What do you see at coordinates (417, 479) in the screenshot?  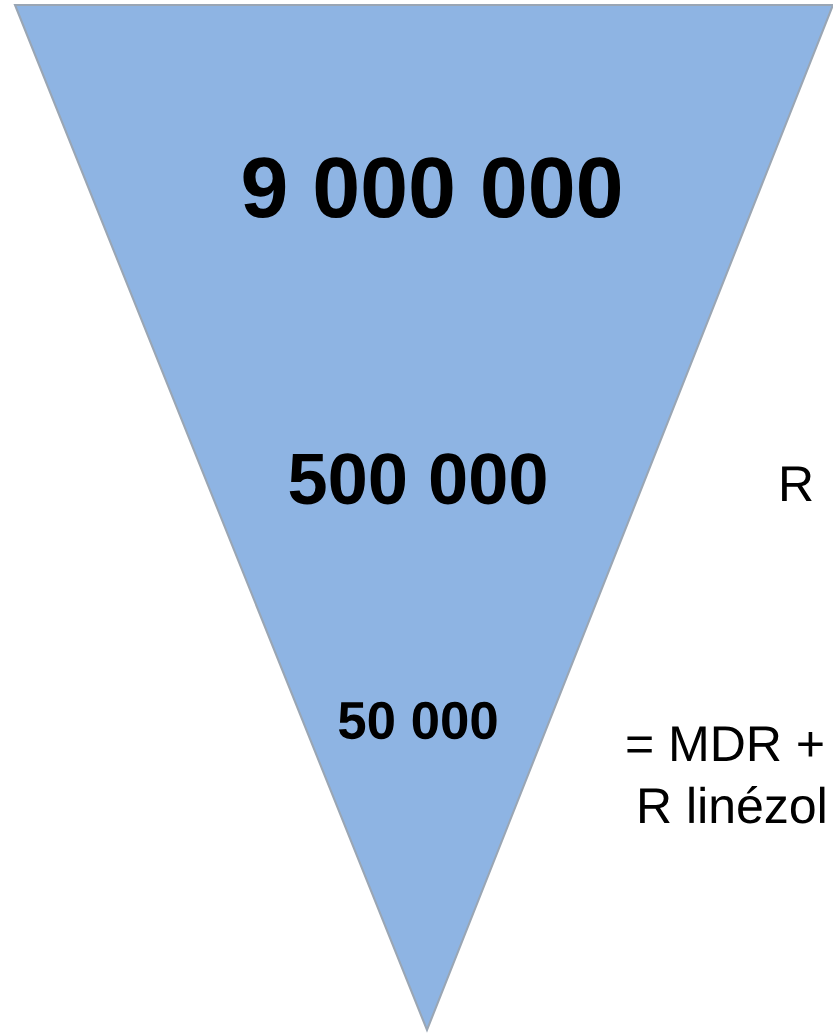 I see `data-label: 500 000` at bounding box center [417, 479].